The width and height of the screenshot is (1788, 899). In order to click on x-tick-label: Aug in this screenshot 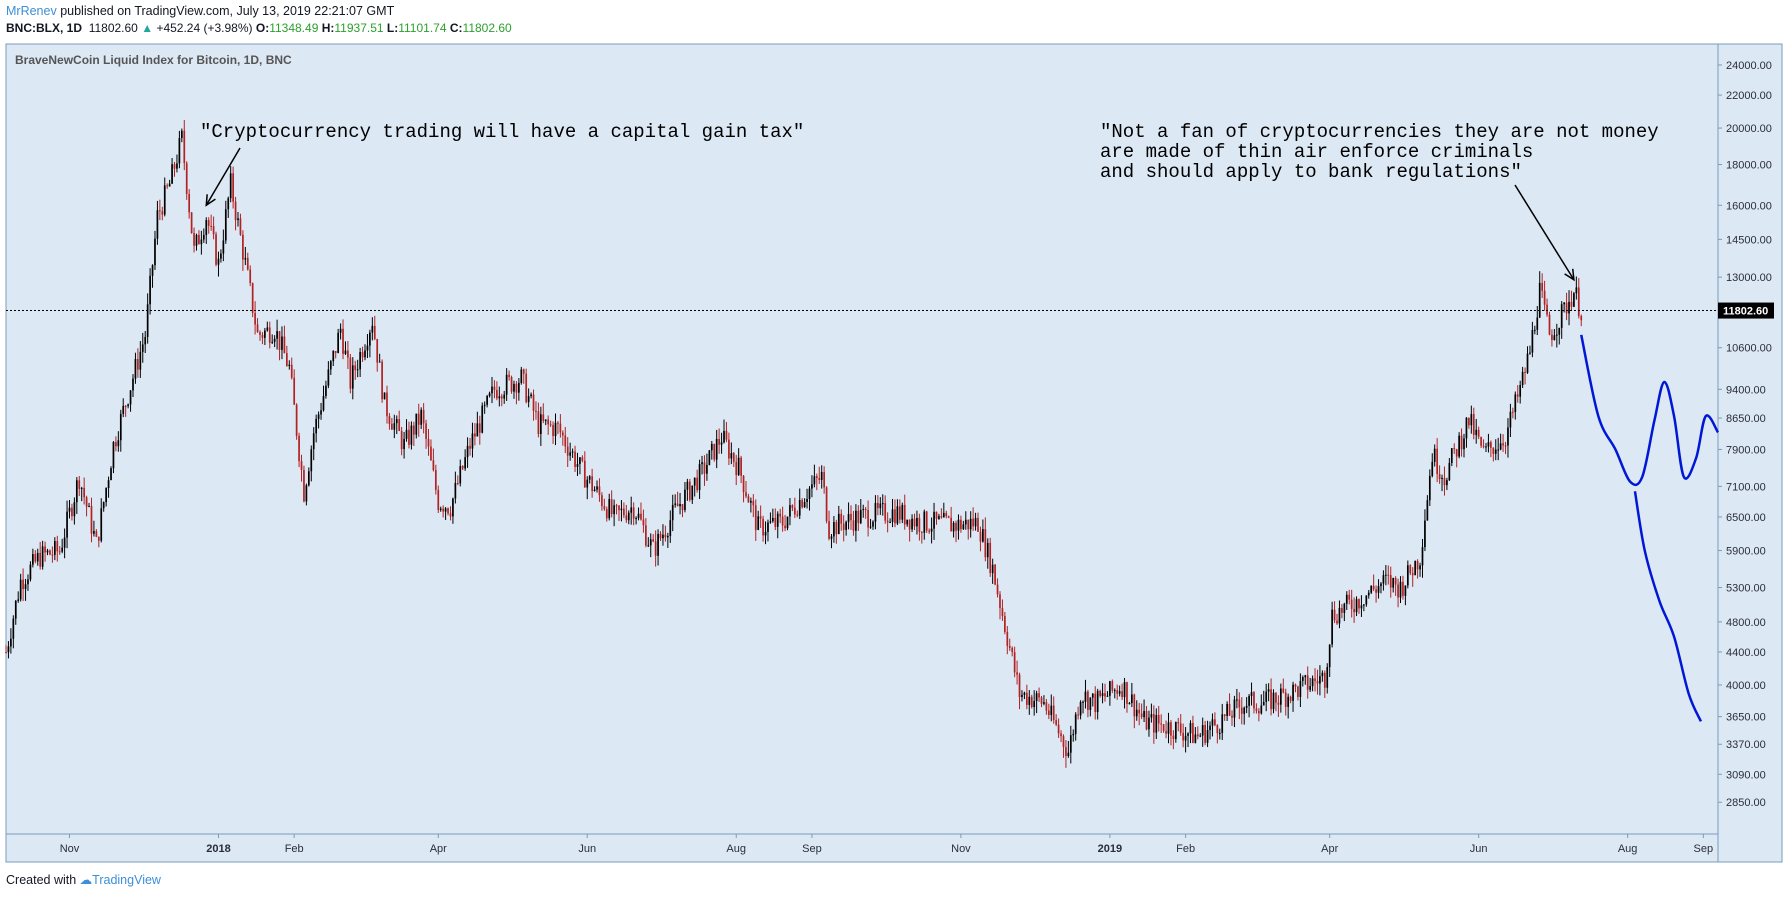, I will do `click(736, 849)`.